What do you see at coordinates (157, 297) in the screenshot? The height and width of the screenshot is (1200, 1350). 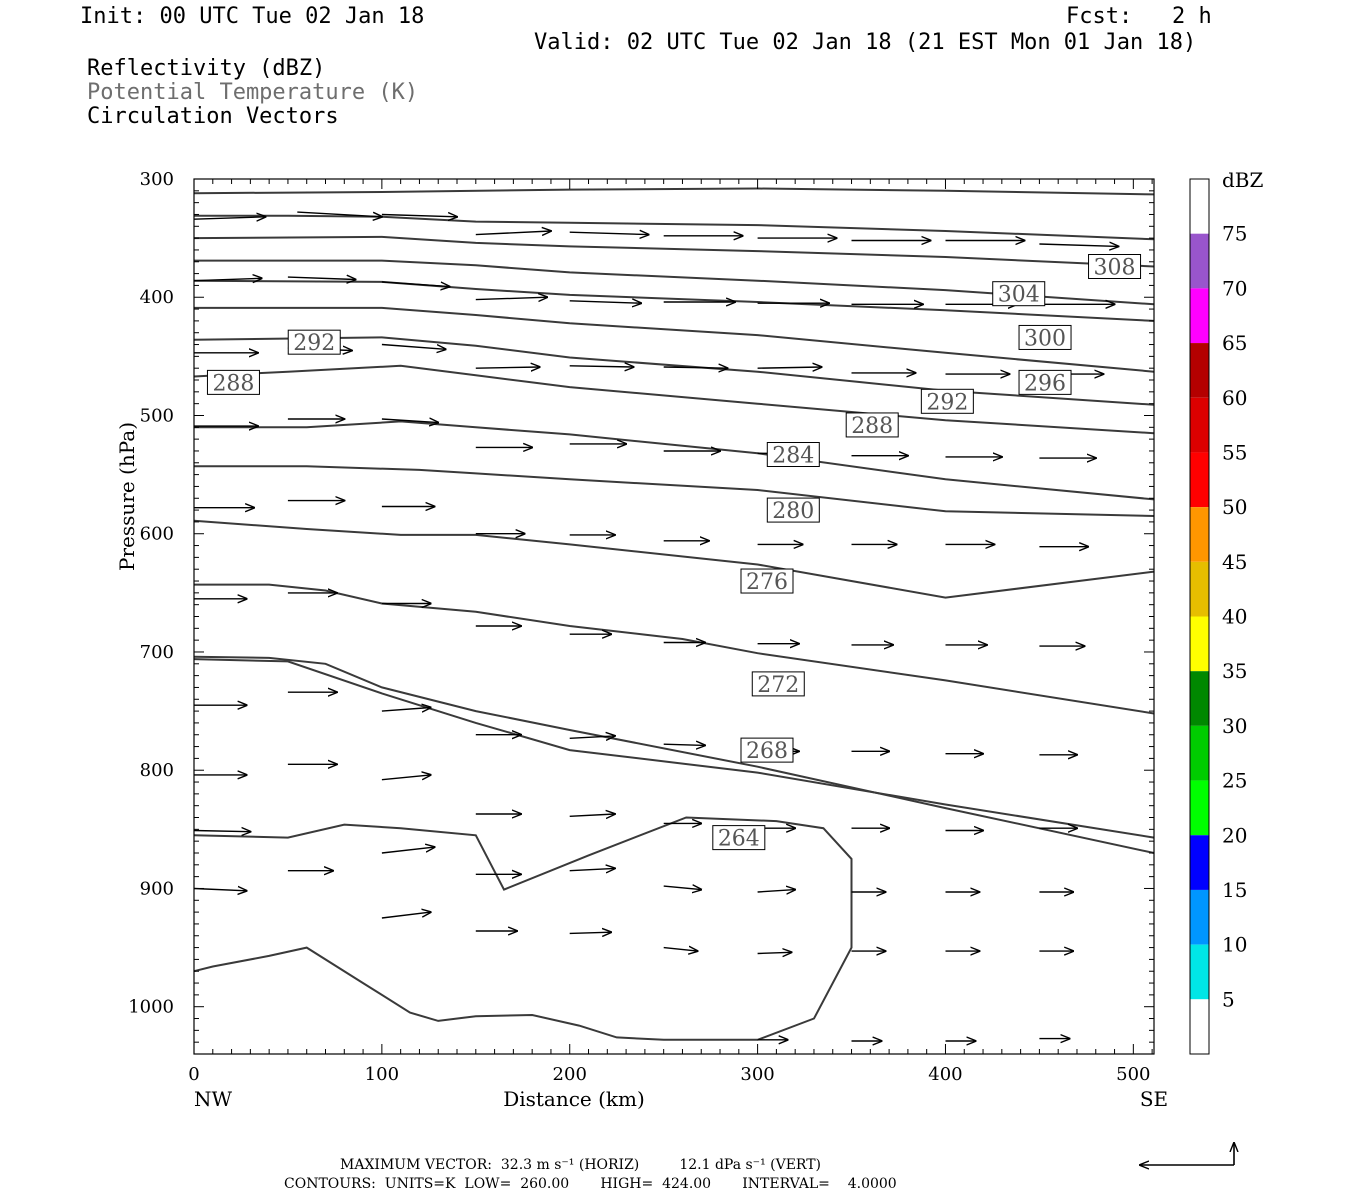 I see `y-tick-label: 400` at bounding box center [157, 297].